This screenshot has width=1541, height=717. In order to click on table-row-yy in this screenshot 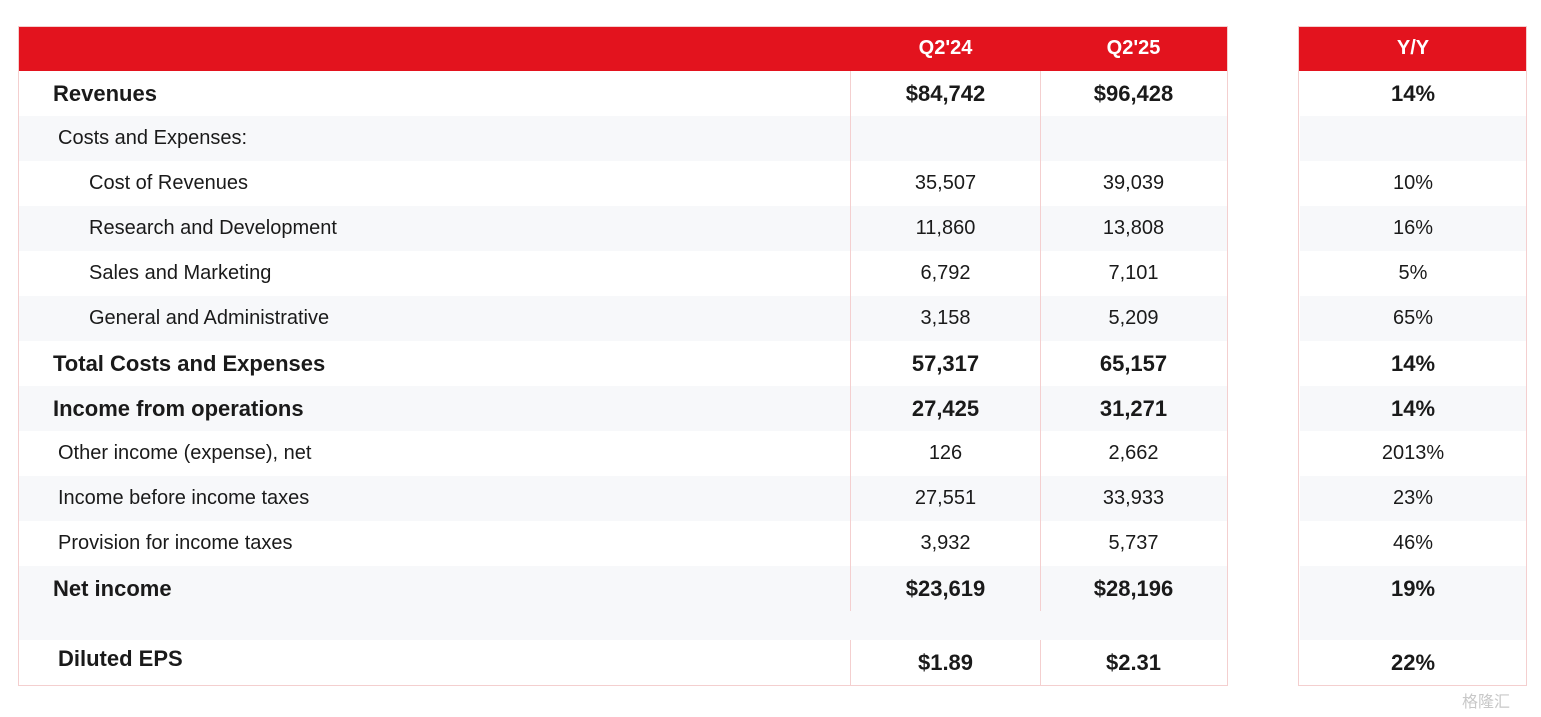, I will do `click(1413, 138)`.